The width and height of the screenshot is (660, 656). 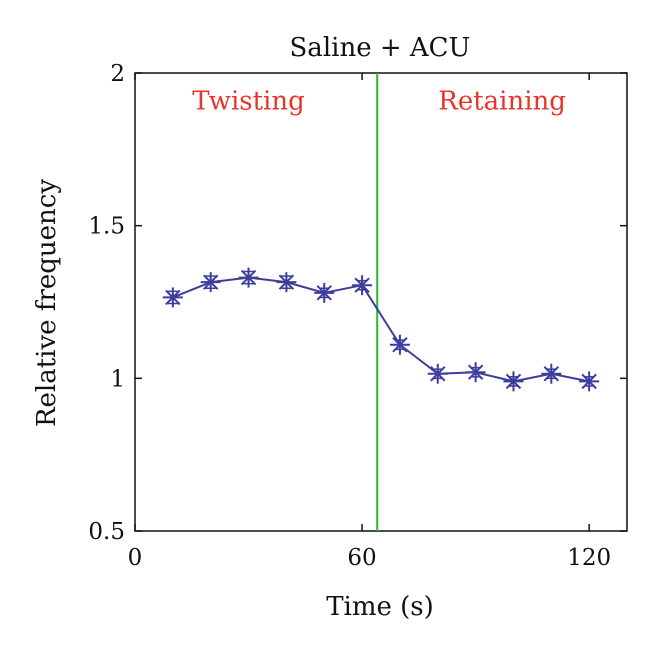 I want to click on y-tick-label: 2, so click(x=117, y=74).